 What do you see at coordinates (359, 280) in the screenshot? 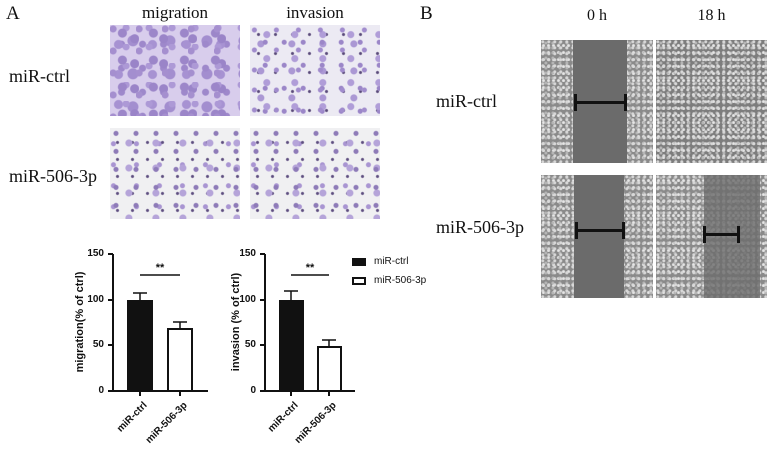
I see `legend-swatch-open` at bounding box center [359, 280].